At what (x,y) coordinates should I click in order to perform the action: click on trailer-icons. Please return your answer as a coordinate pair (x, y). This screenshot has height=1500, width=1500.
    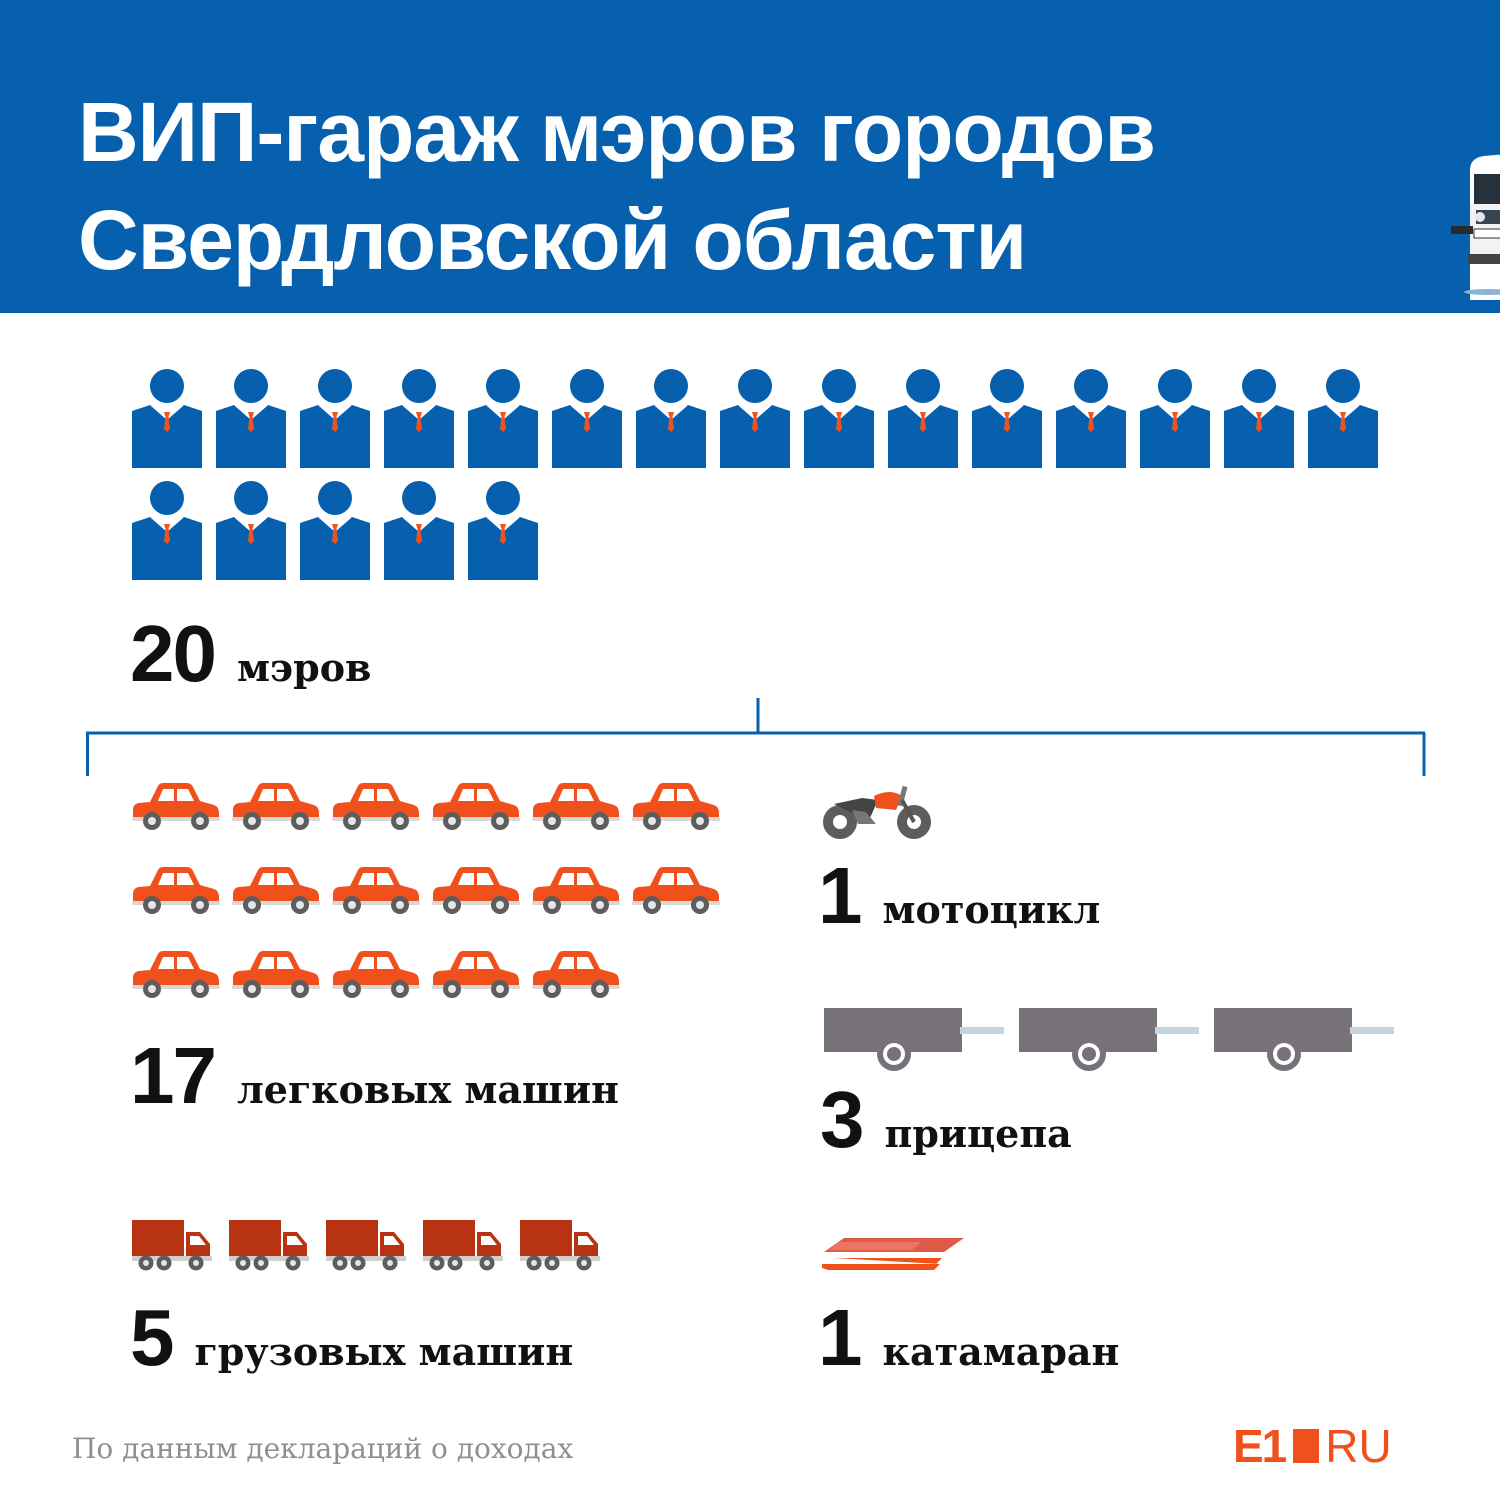
    Looking at the image, I should click on (1116, 1040).